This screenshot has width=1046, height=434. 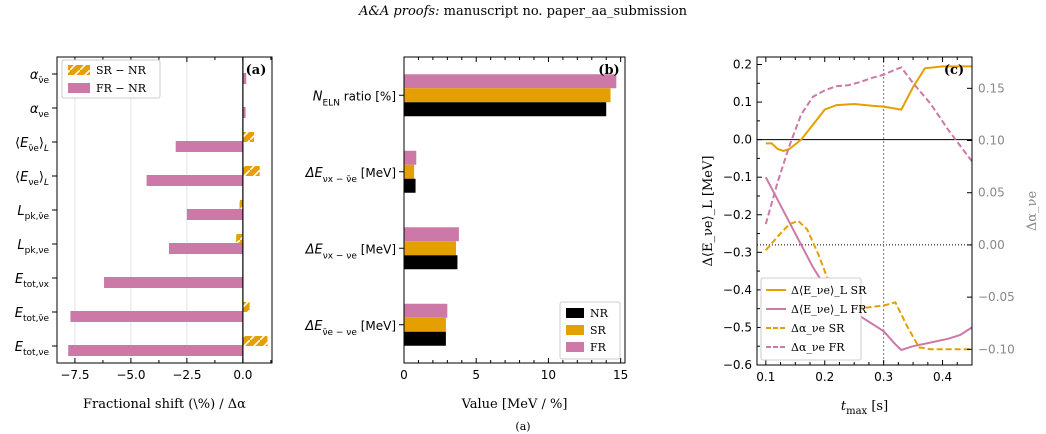 I want to click on panel-b-xtick-label: 15, so click(x=620, y=375).